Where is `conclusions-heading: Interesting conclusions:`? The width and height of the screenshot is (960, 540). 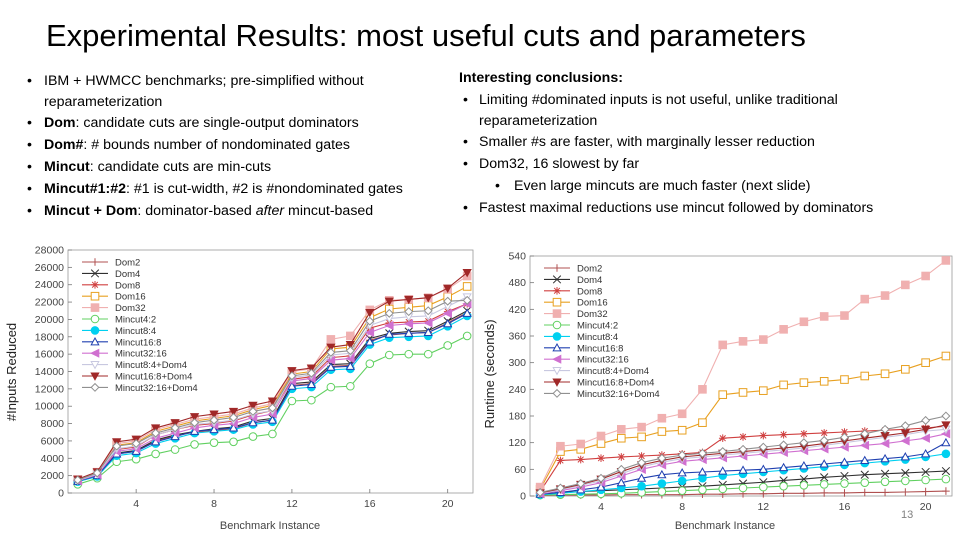
conclusions-heading: Interesting conclusions: is located at coordinates (541, 78).